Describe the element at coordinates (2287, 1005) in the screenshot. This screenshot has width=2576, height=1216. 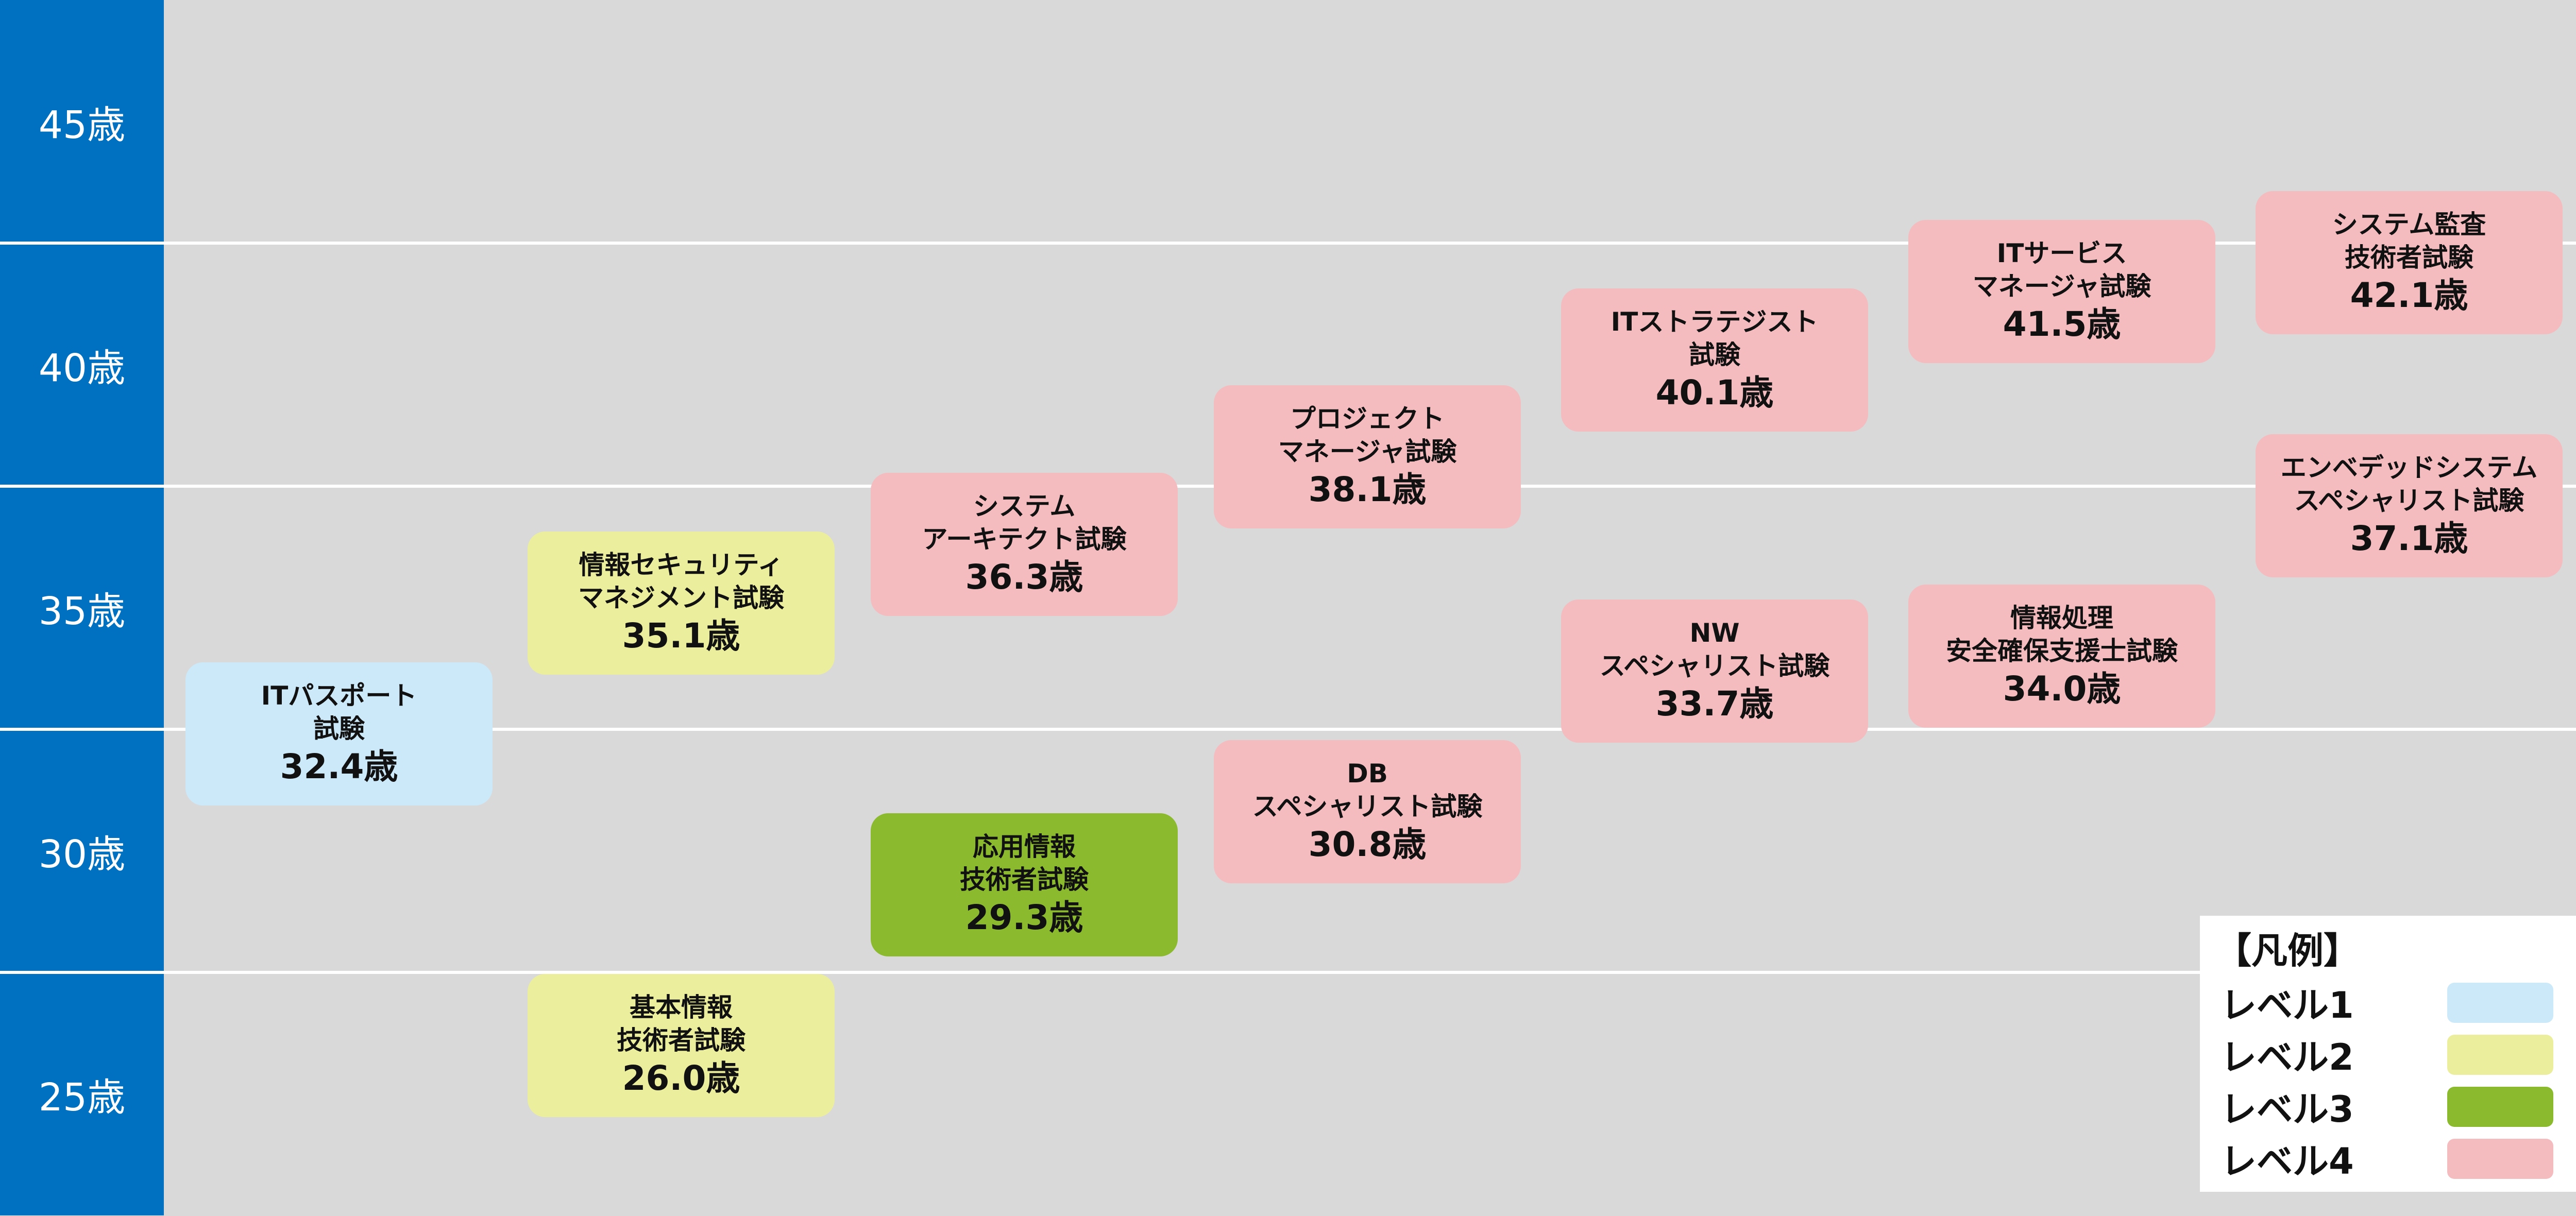
I see `legend-label: レベル1` at that location.